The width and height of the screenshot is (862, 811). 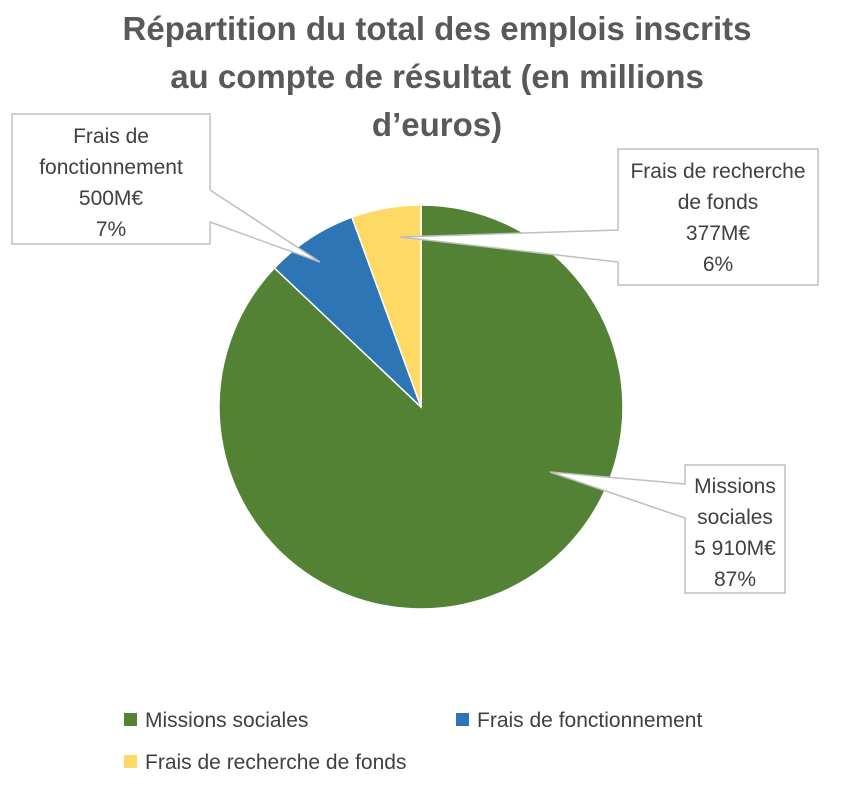 I want to click on callout-frais-fonctionnement-box, so click(x=166, y=188).